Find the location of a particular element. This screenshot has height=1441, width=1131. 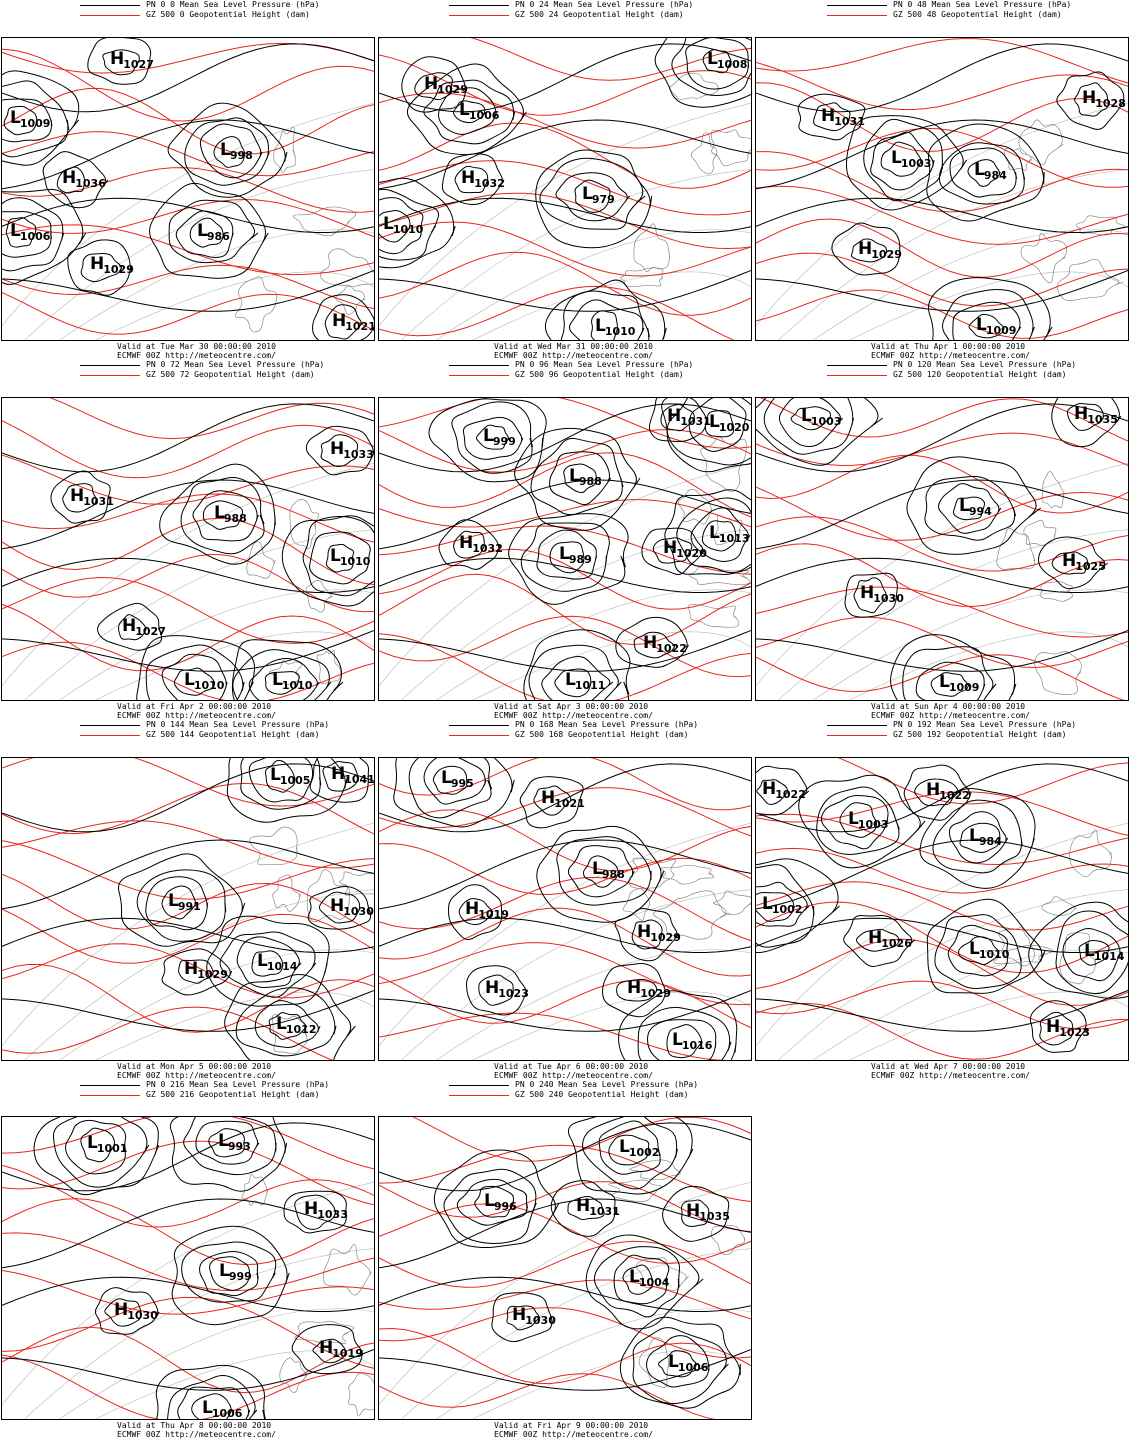

high-pressure-center: H1032 is located at coordinates (481, 545).